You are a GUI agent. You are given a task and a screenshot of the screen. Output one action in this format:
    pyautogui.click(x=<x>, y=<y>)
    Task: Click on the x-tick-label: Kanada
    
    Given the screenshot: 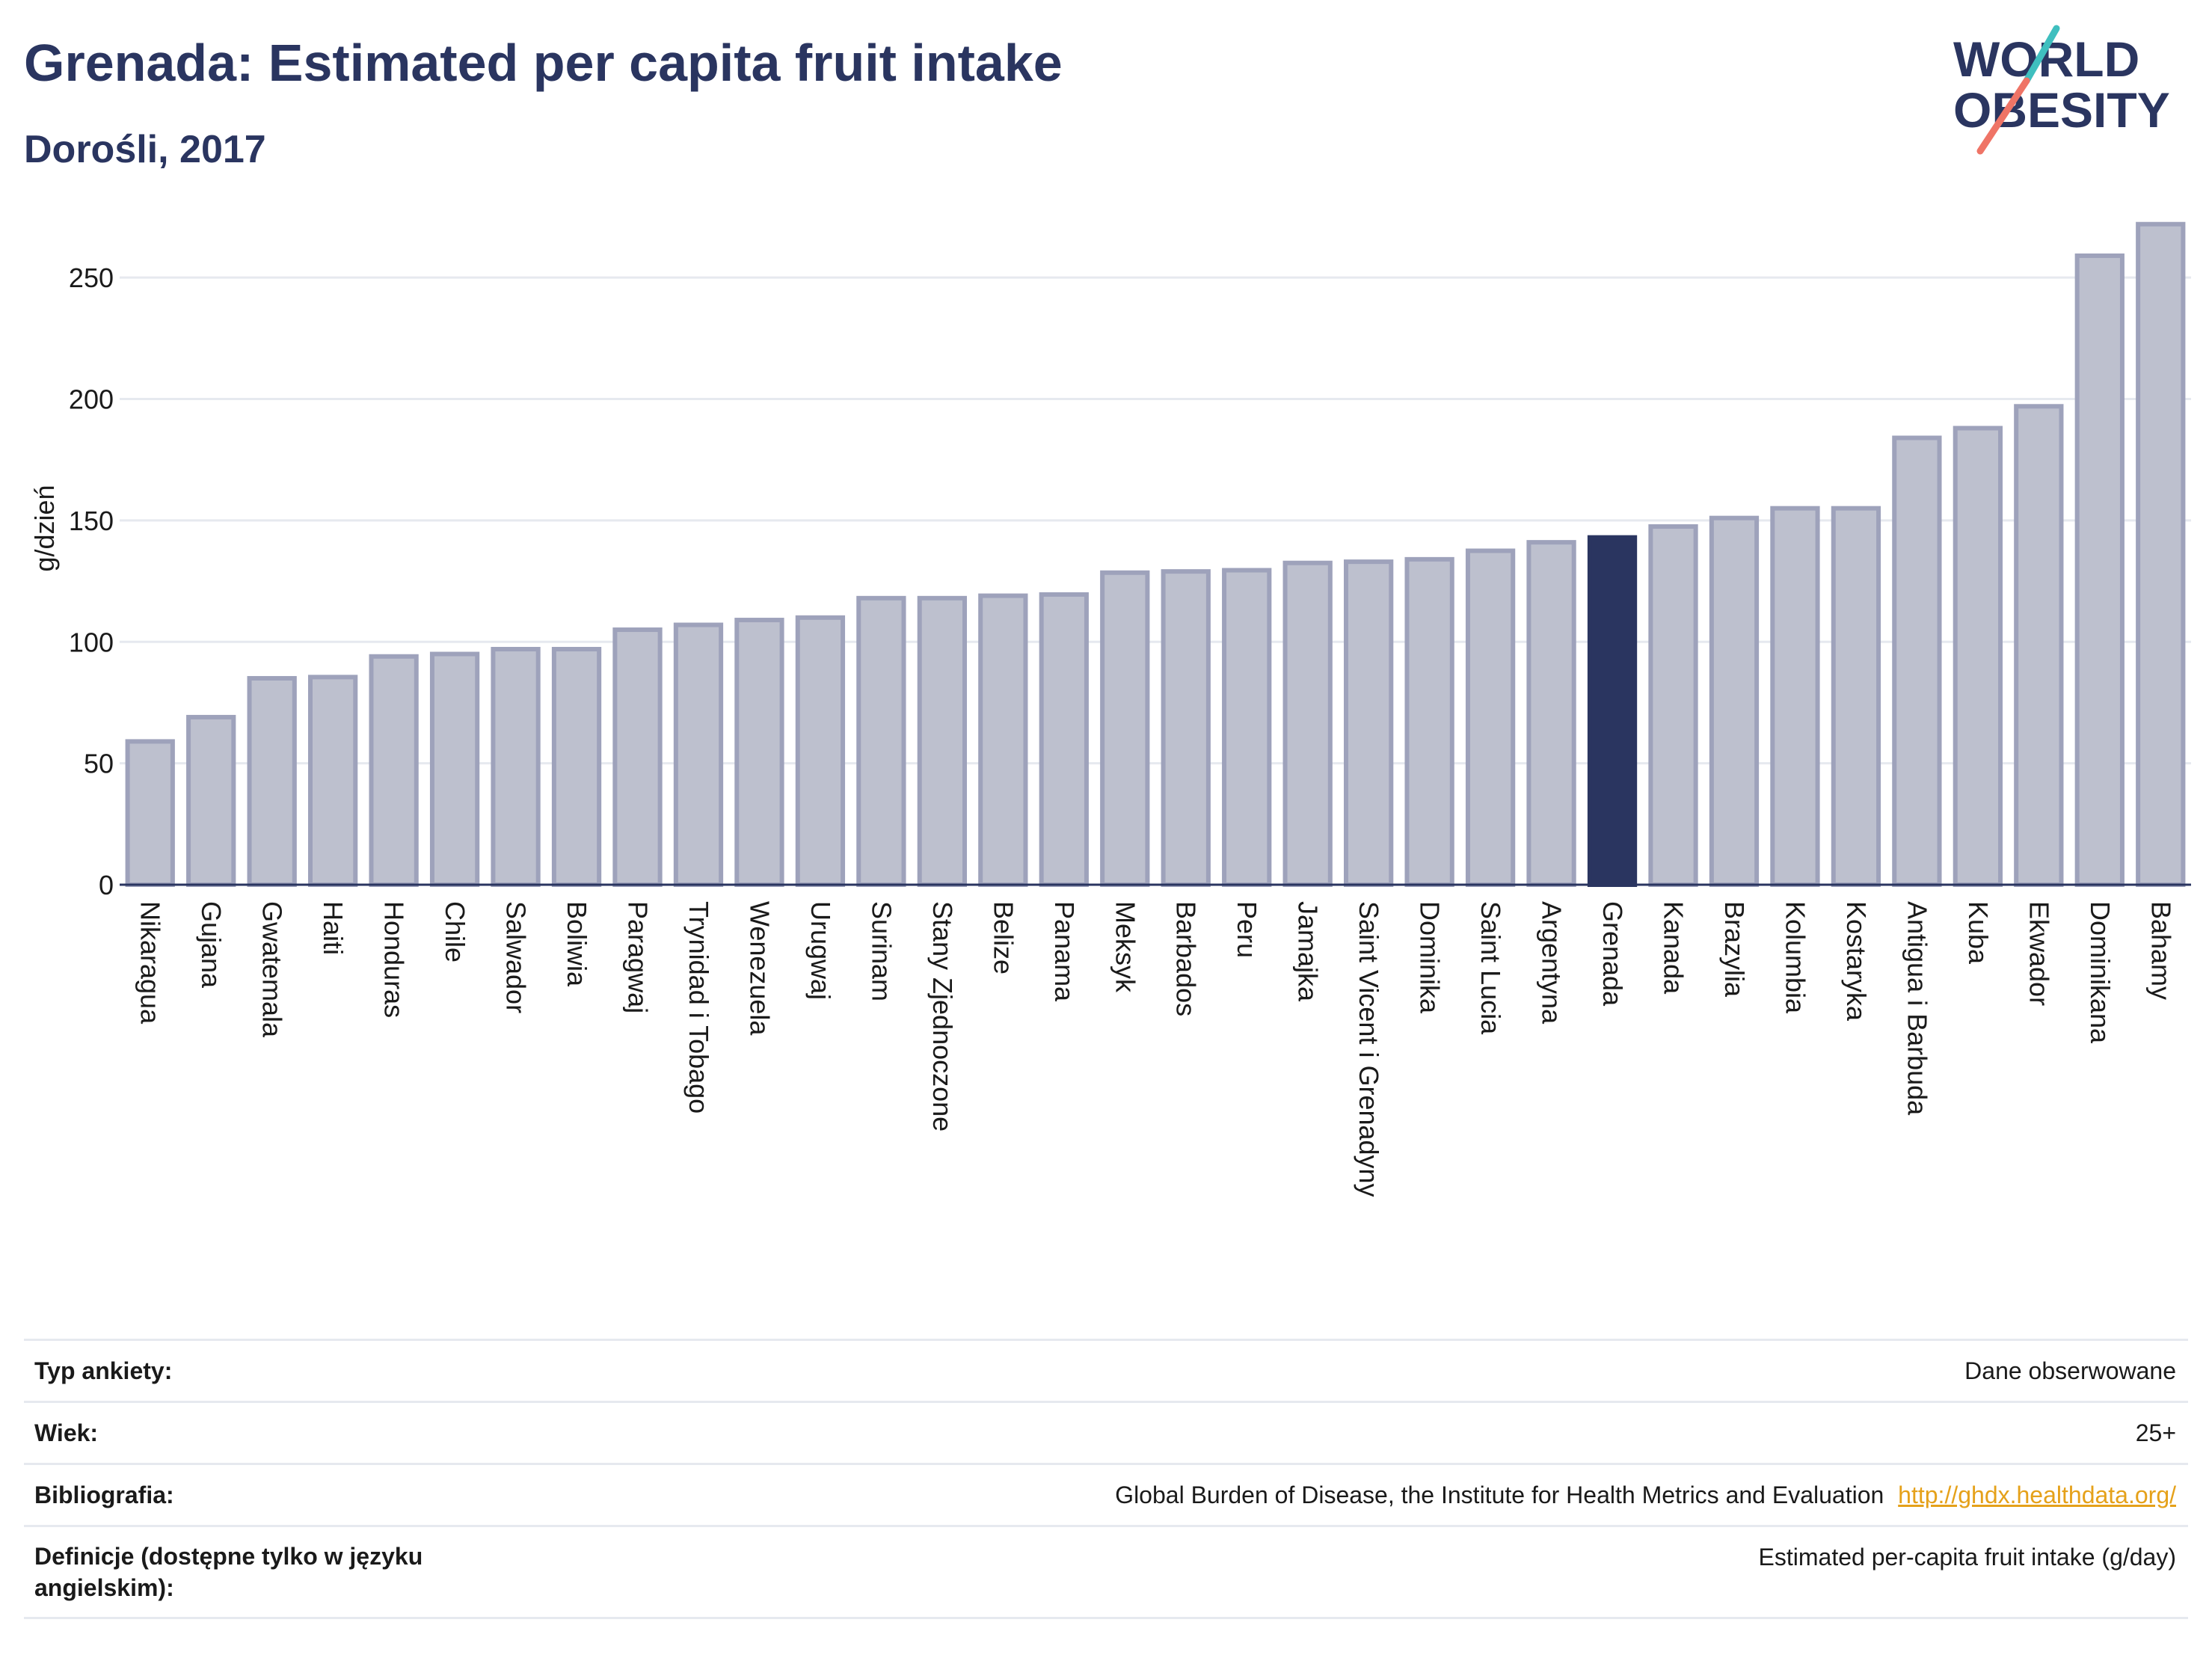 What is the action you would take?
    pyautogui.click(x=1674, y=948)
    